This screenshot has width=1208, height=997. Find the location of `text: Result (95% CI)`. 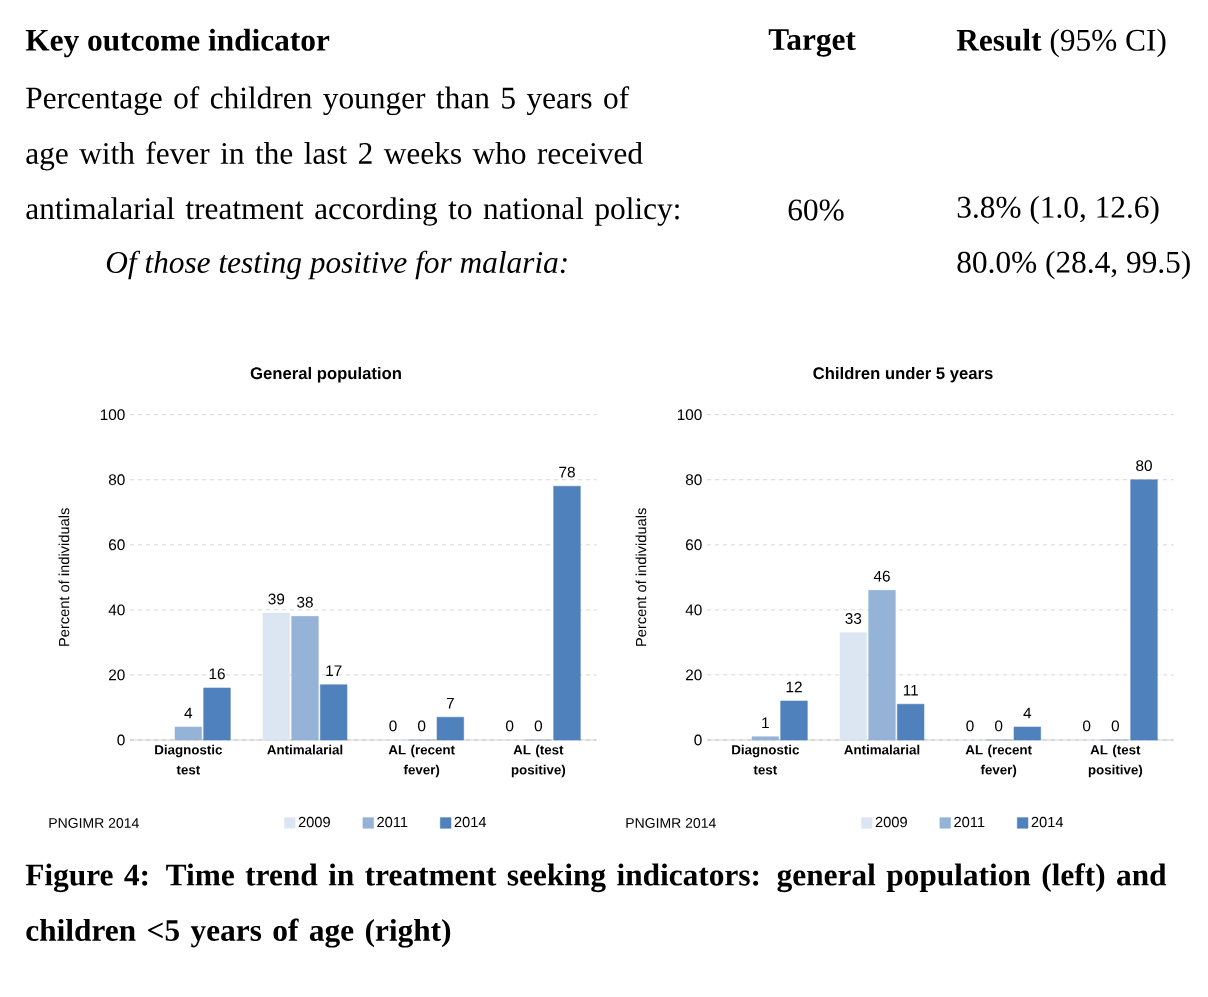

text: Result (95% CI) is located at coordinates (1061, 43).